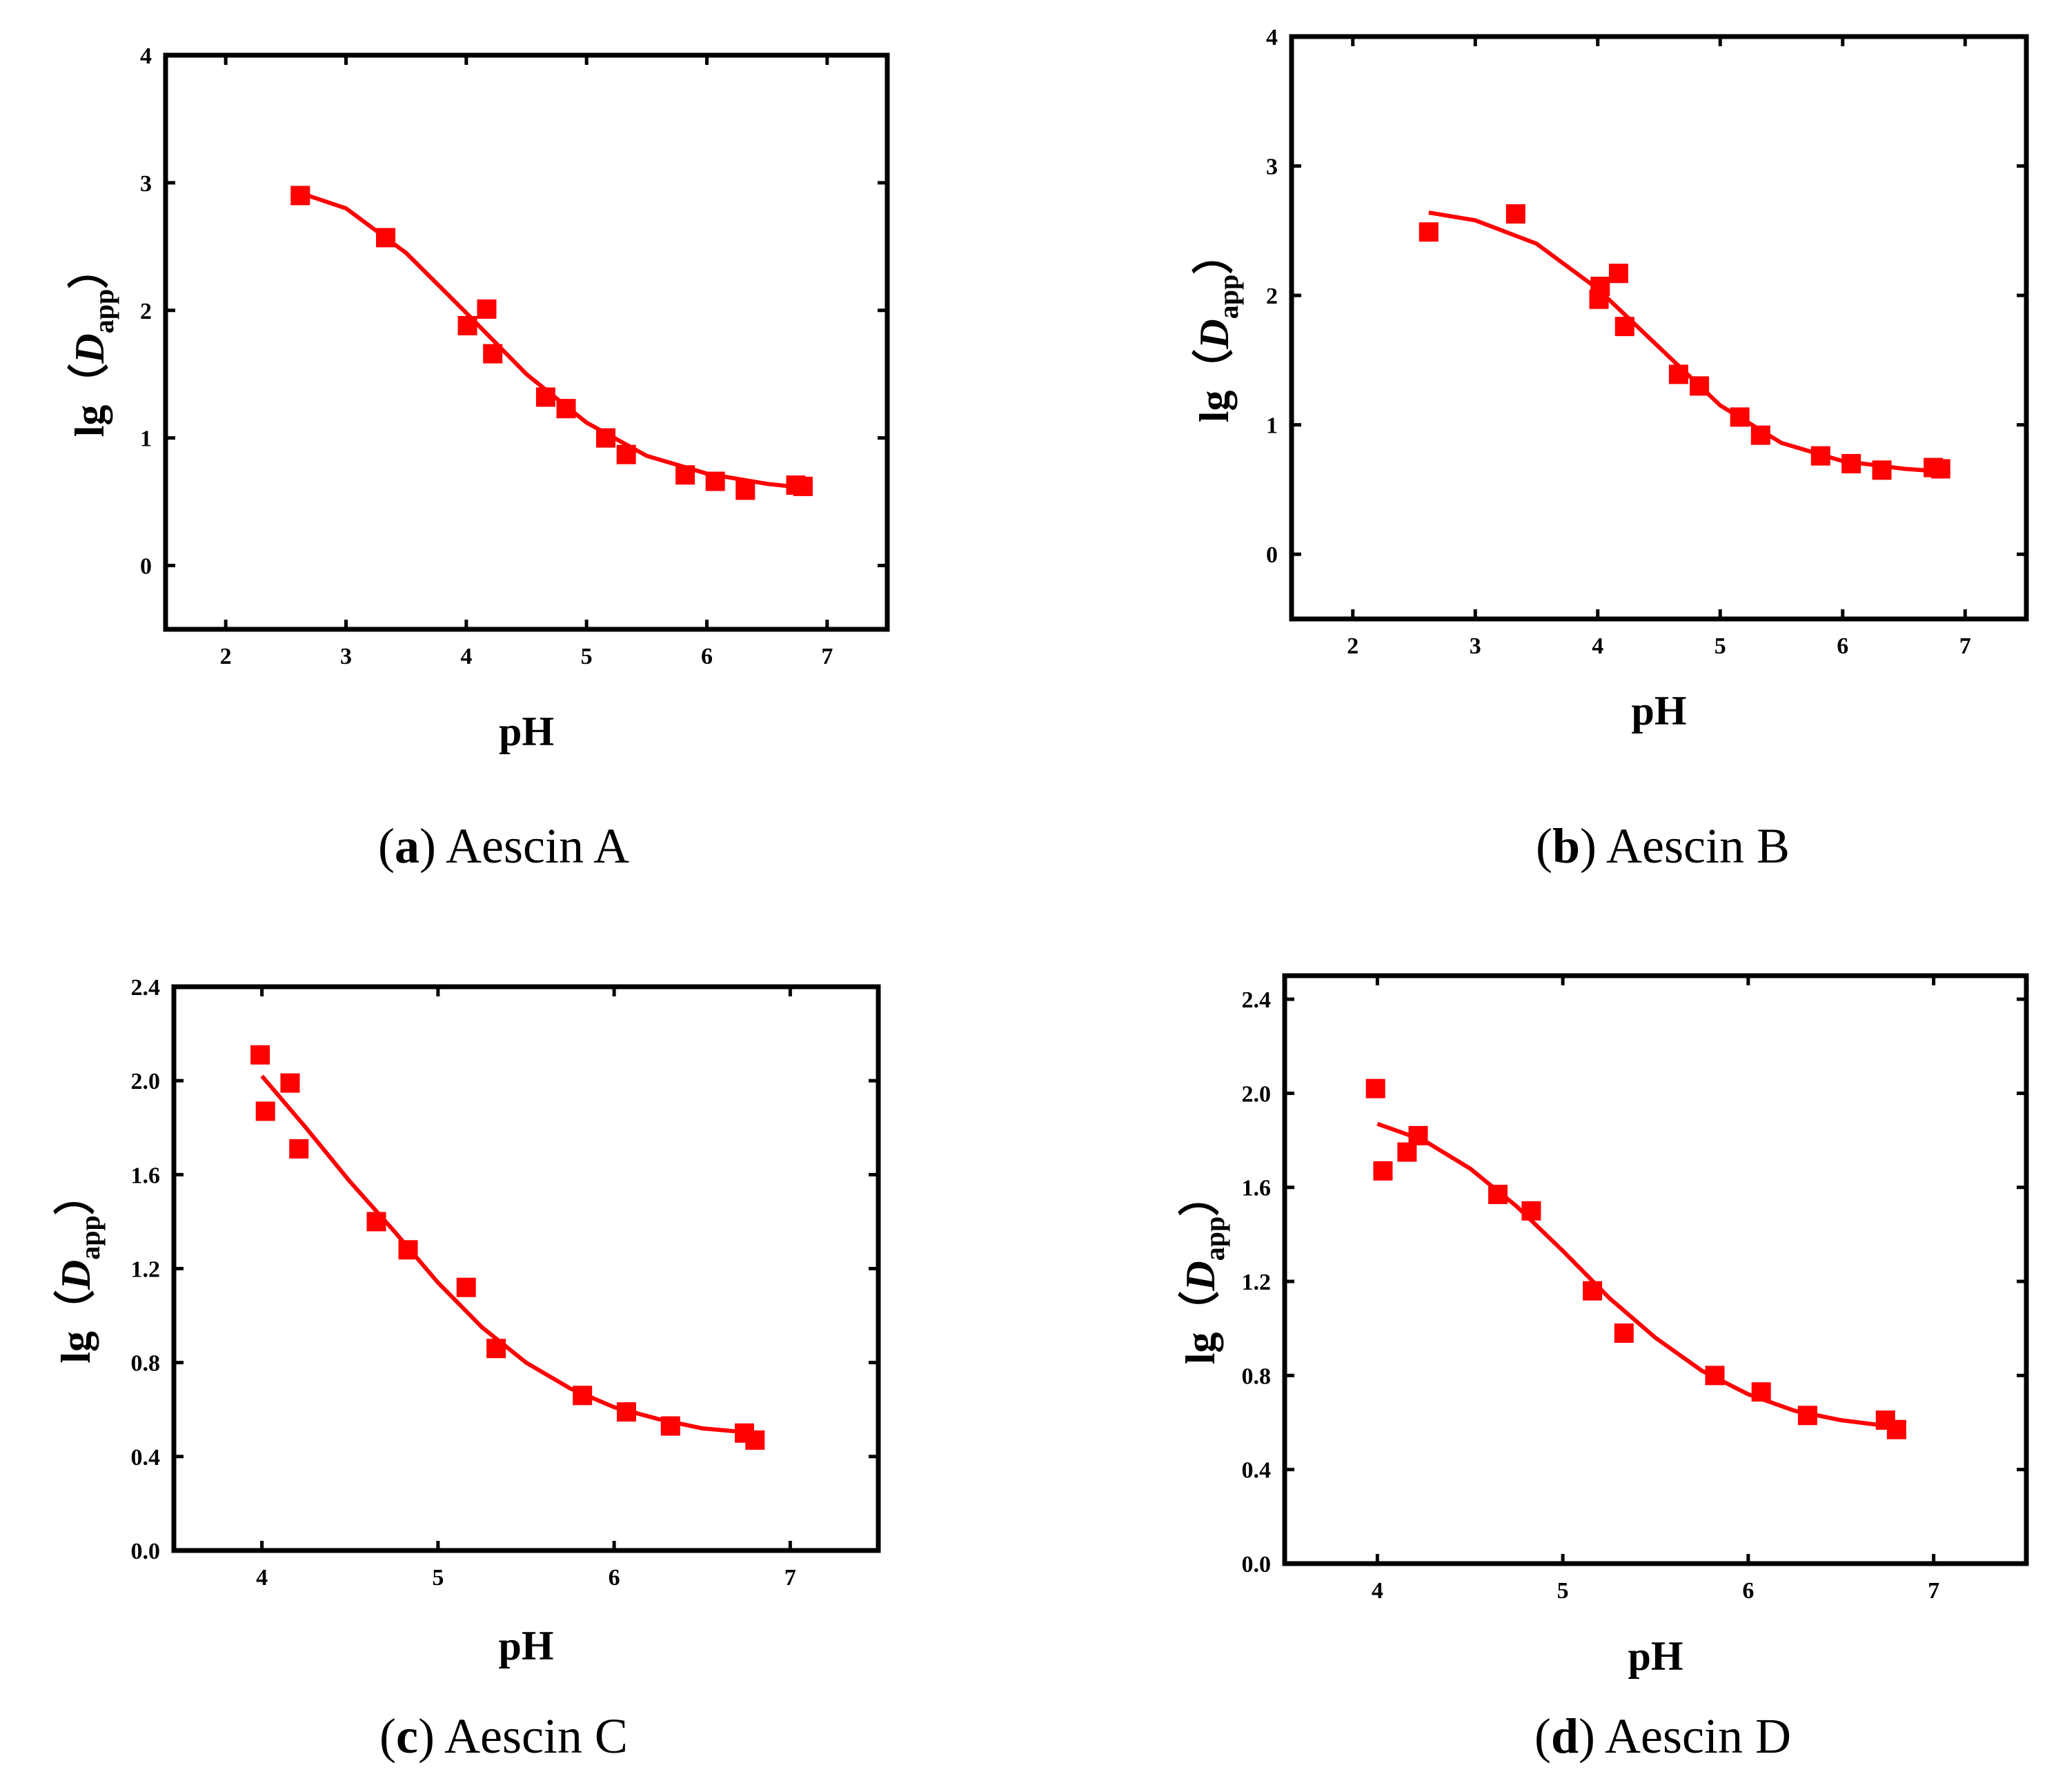  I want to click on x-tick-label: 6, so click(1748, 1591).